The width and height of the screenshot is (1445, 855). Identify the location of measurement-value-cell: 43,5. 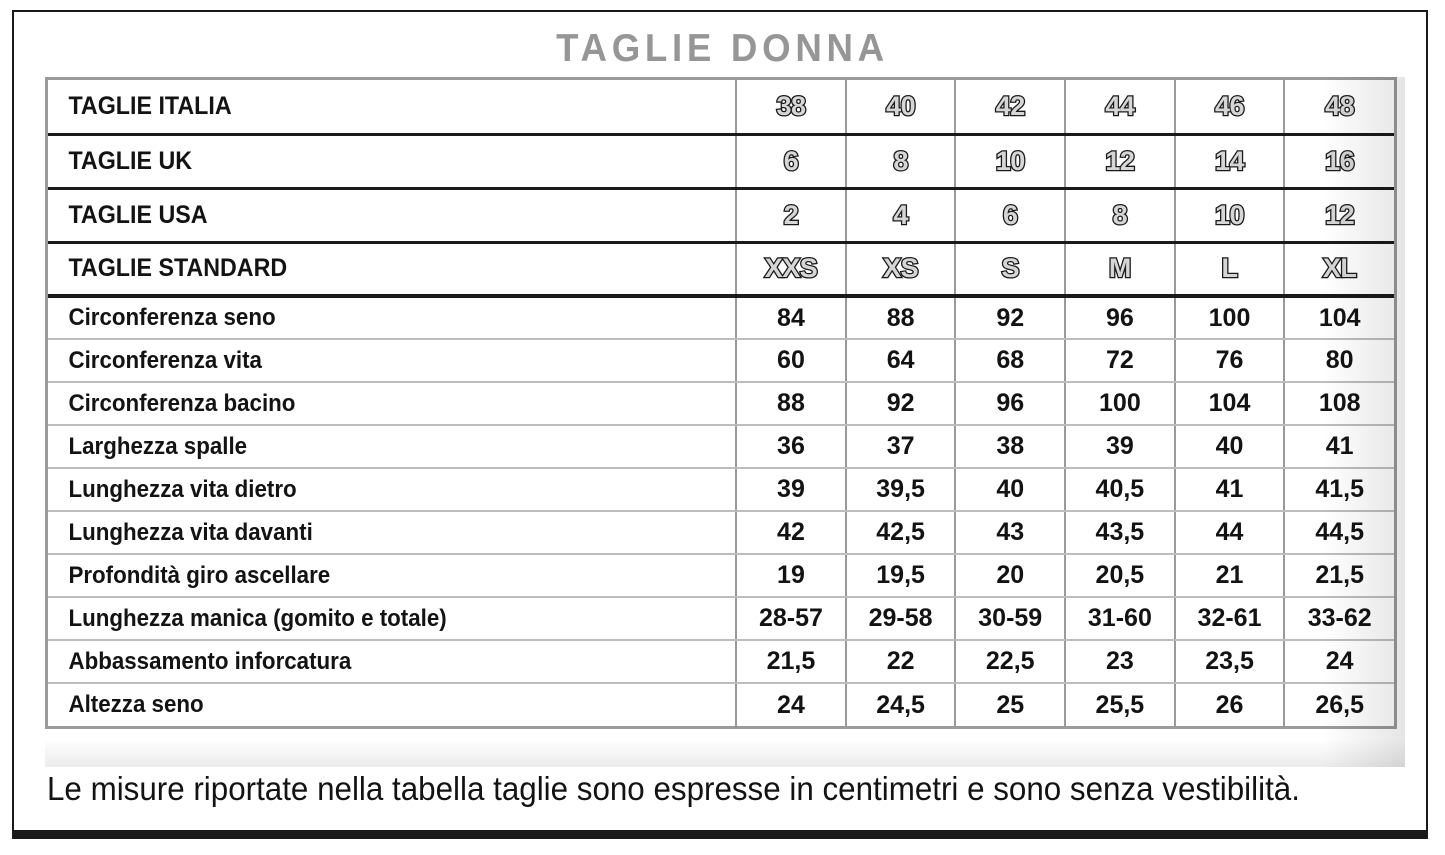
(1119, 533).